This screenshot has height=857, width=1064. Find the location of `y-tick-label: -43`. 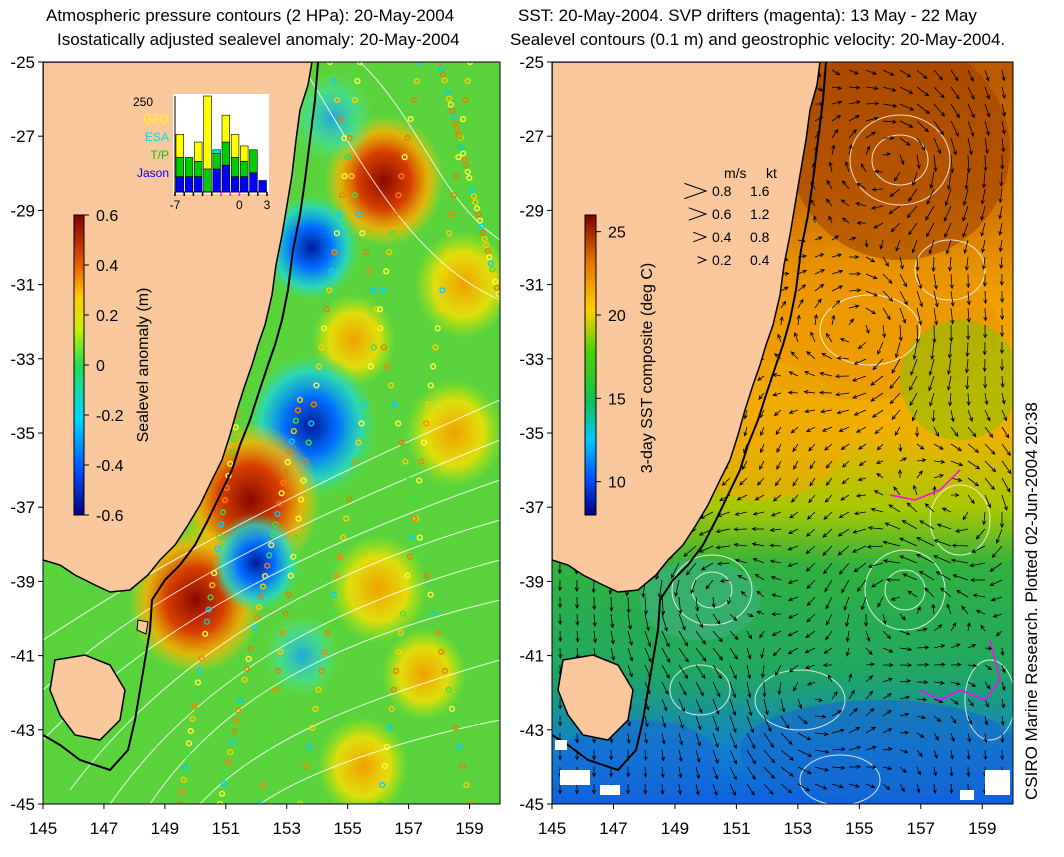

y-tick-label: -43 is located at coordinates (22, 730).